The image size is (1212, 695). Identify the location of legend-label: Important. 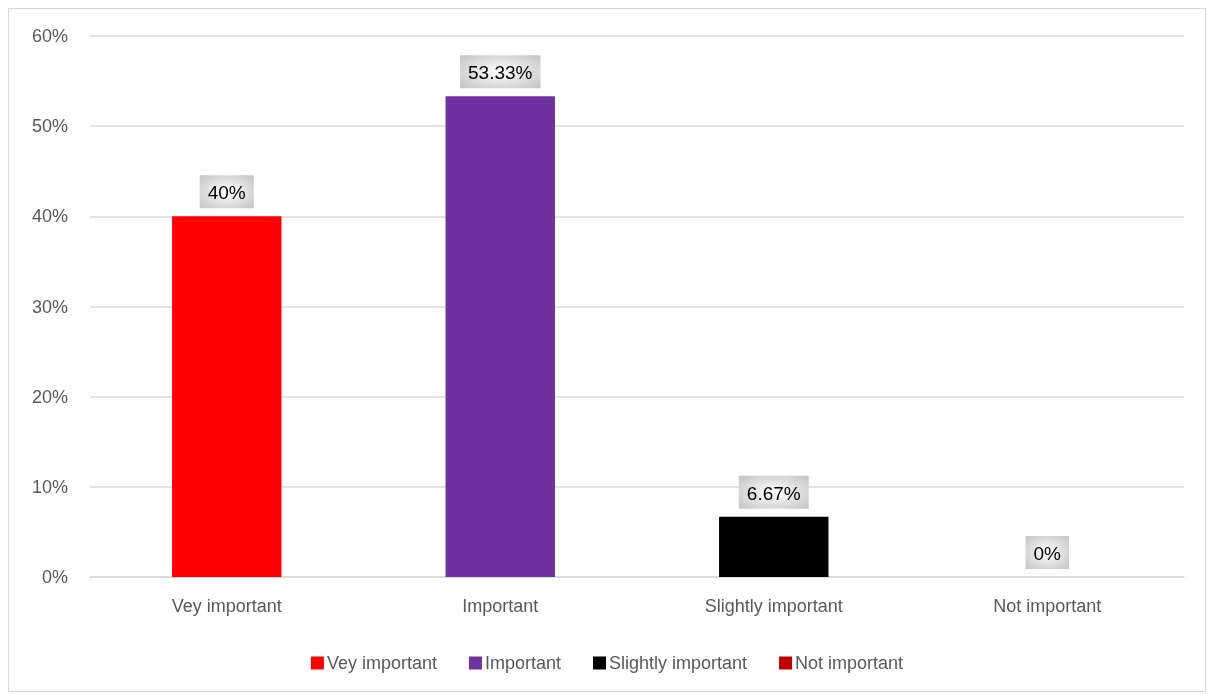
(523, 663).